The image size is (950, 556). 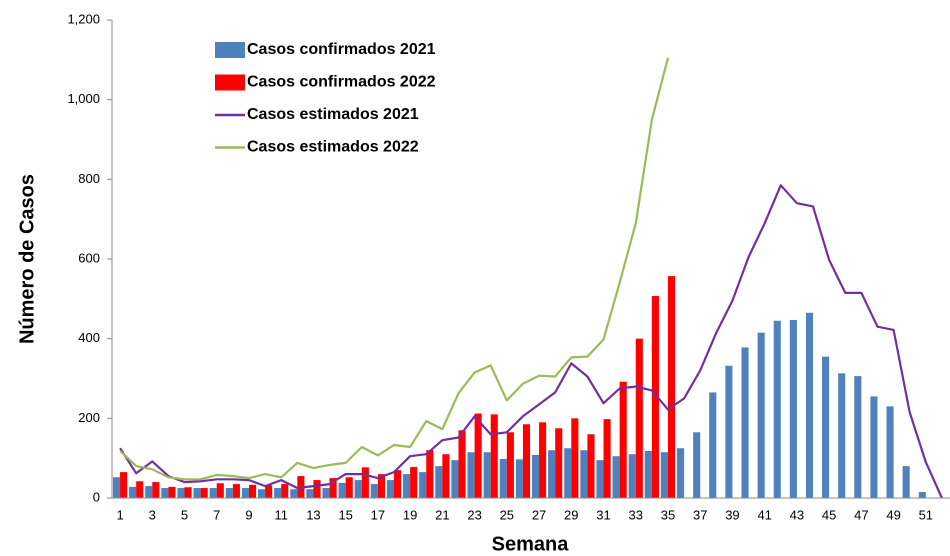 What do you see at coordinates (333, 147) in the screenshot?
I see `legend-label: Casos estimados 2022` at bounding box center [333, 147].